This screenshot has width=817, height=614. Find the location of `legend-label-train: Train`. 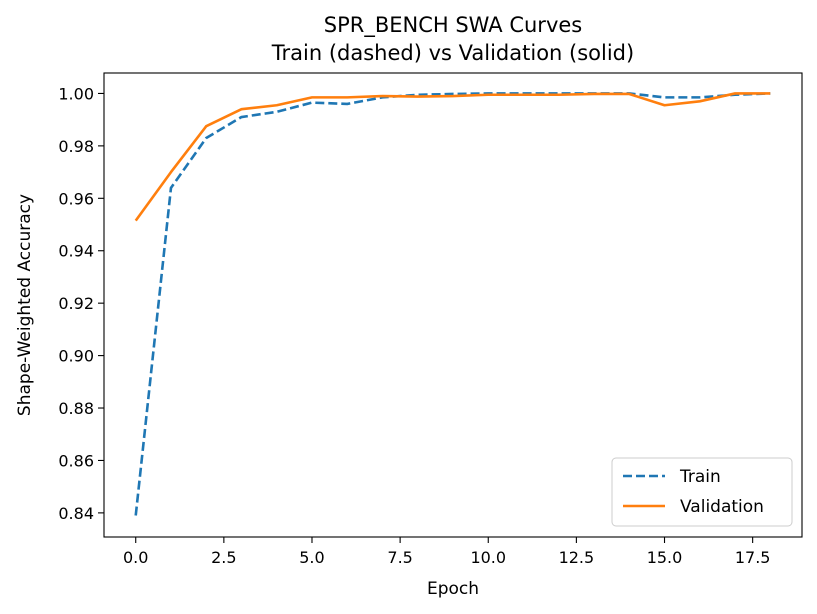

legend-label-train: Train is located at coordinates (700, 477).